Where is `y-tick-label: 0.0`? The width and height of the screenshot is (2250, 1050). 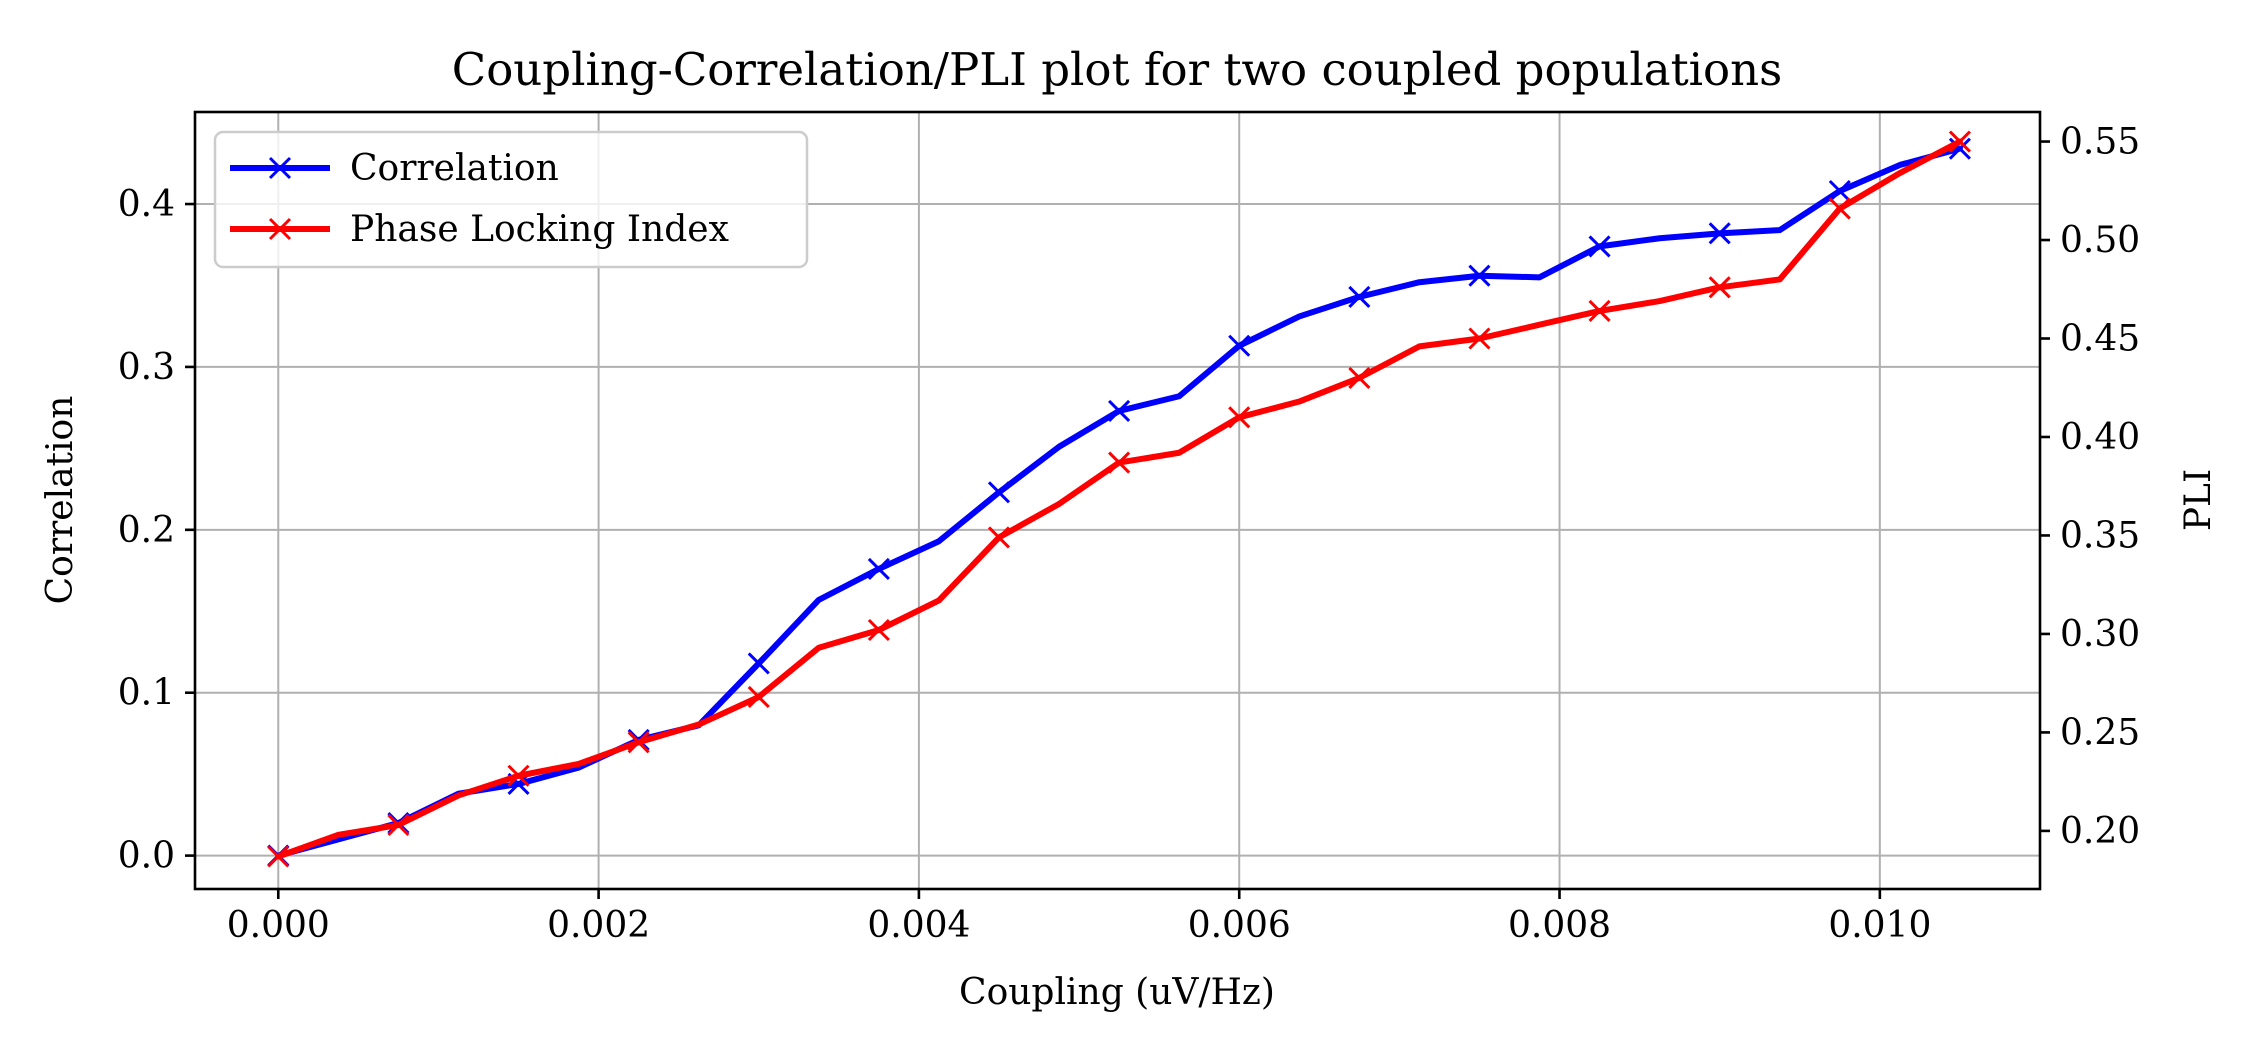
y-tick-label: 0.0 is located at coordinates (146, 856).